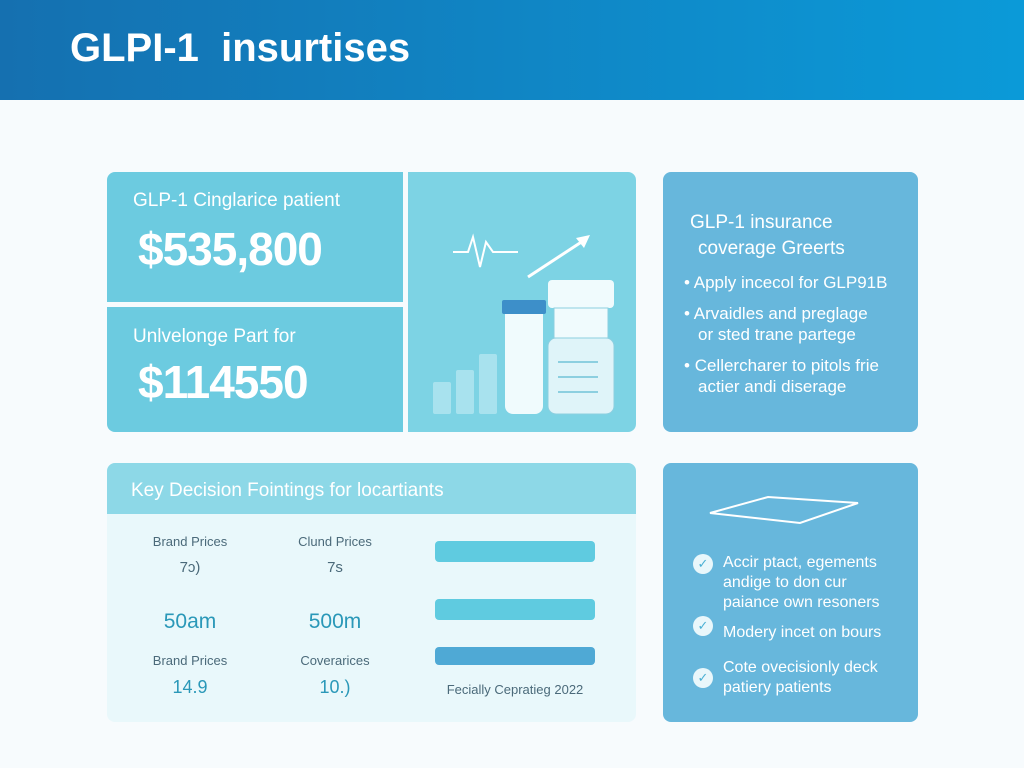 The height and width of the screenshot is (768, 1024). I want to click on column-sub: 7s, so click(335, 567).